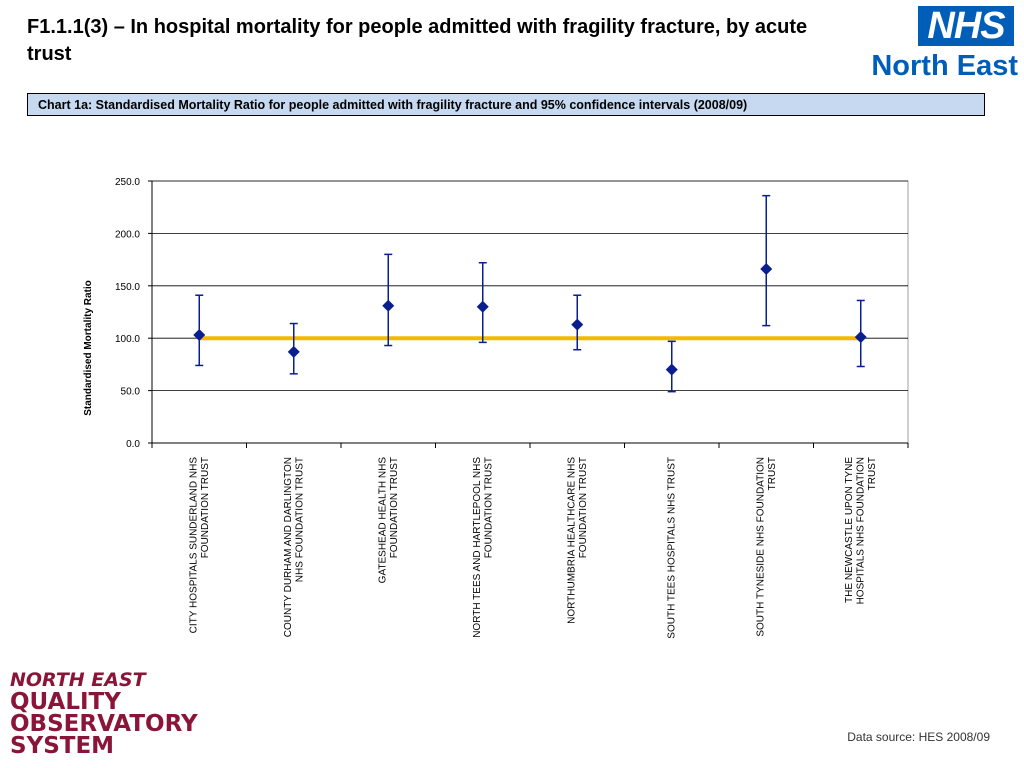 This screenshot has height=768, width=1024. What do you see at coordinates (571, 540) in the screenshot?
I see `x-category-label: NORTHUMBRIA HEALTHCARE NHS` at bounding box center [571, 540].